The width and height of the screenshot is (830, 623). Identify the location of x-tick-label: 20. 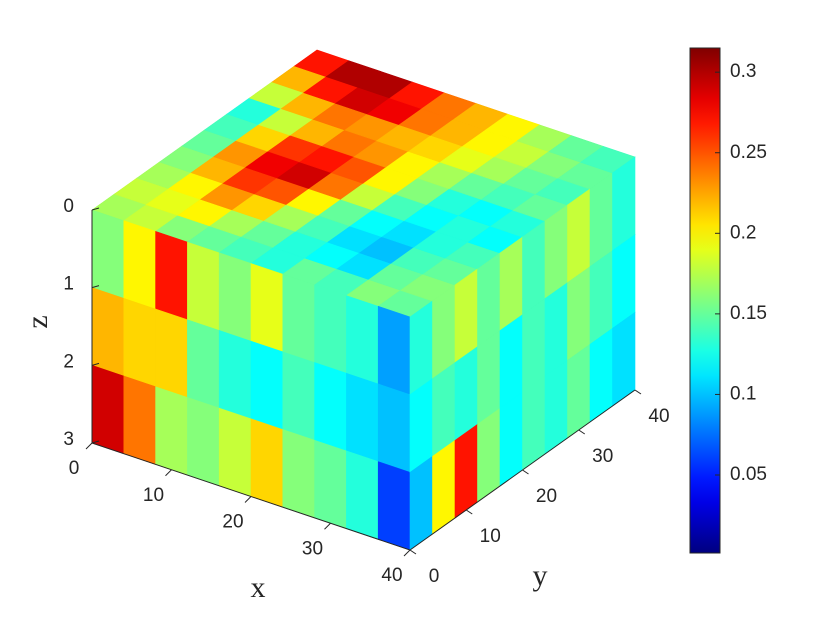
(232, 522).